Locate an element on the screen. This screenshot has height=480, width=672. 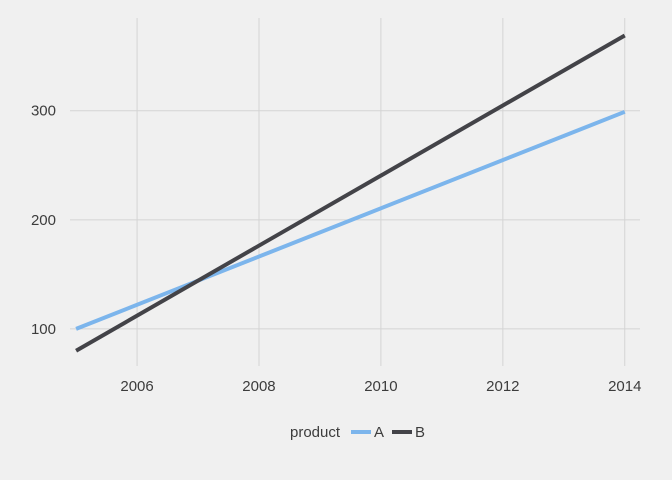
y-tick-label: 100 is located at coordinates (43, 329).